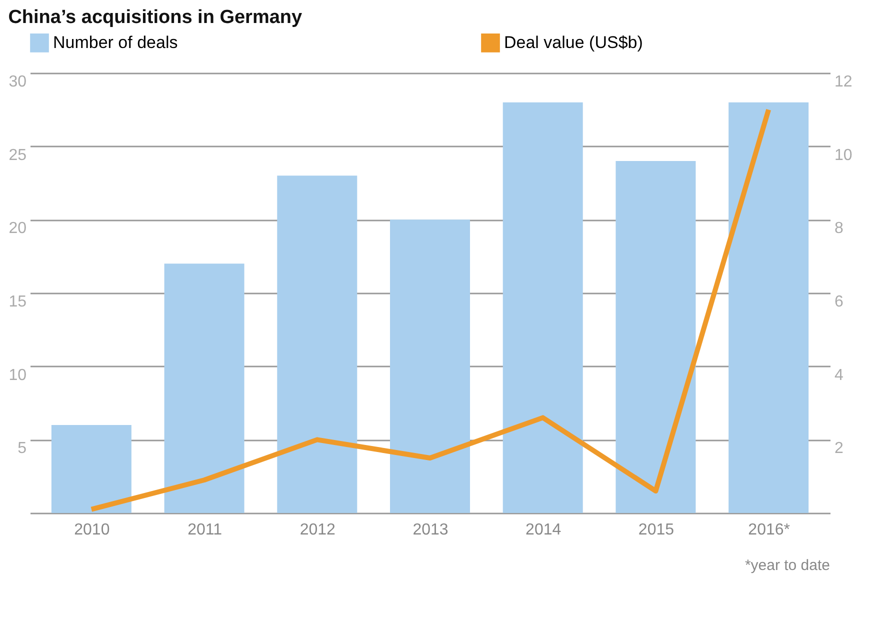 The height and width of the screenshot is (635, 880). What do you see at coordinates (205, 530) in the screenshot?
I see `x-tick-label: 2011` at bounding box center [205, 530].